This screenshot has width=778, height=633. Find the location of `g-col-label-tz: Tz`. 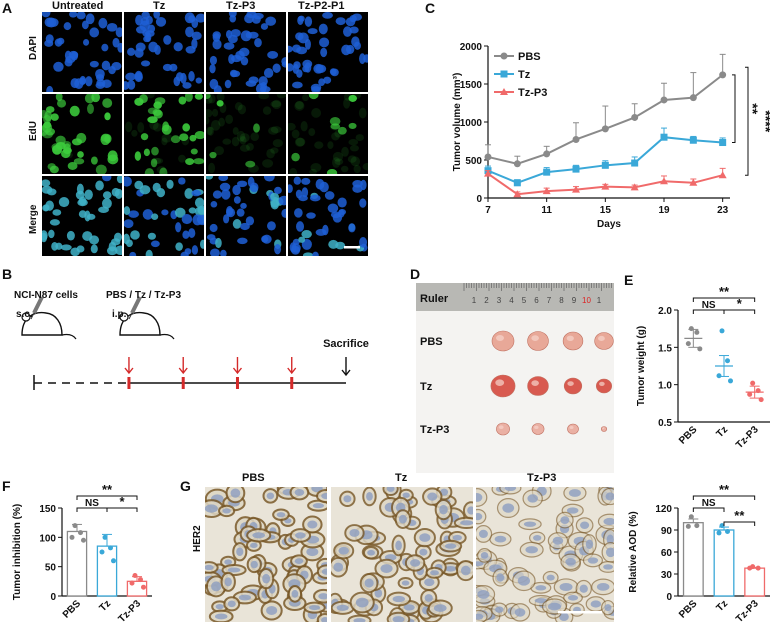

g-col-label-tz: Tz is located at coordinates (401, 478).